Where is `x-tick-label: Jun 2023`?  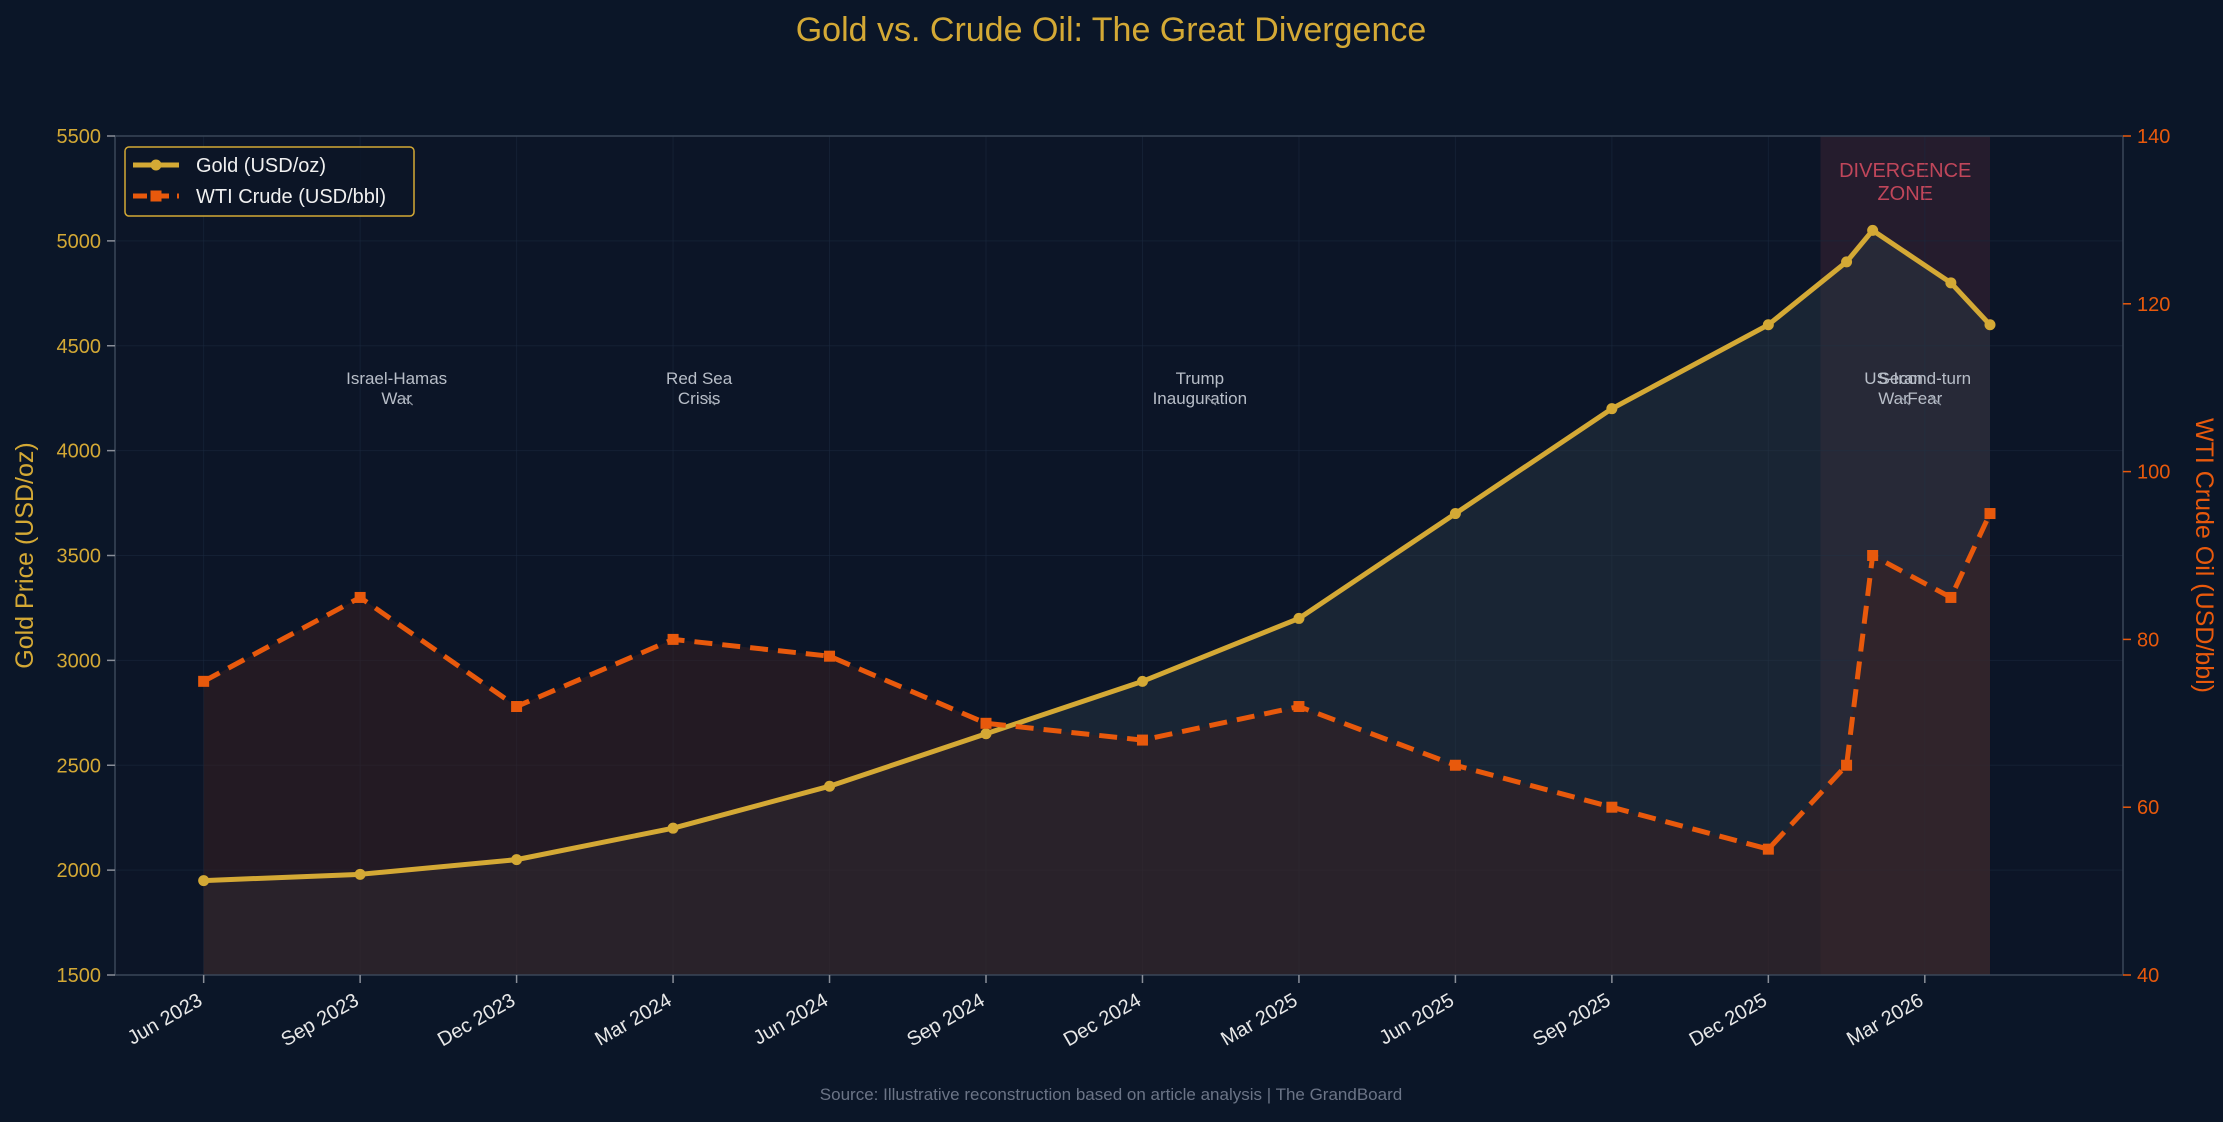 x-tick-label: Jun 2023 is located at coordinates (165, 1019).